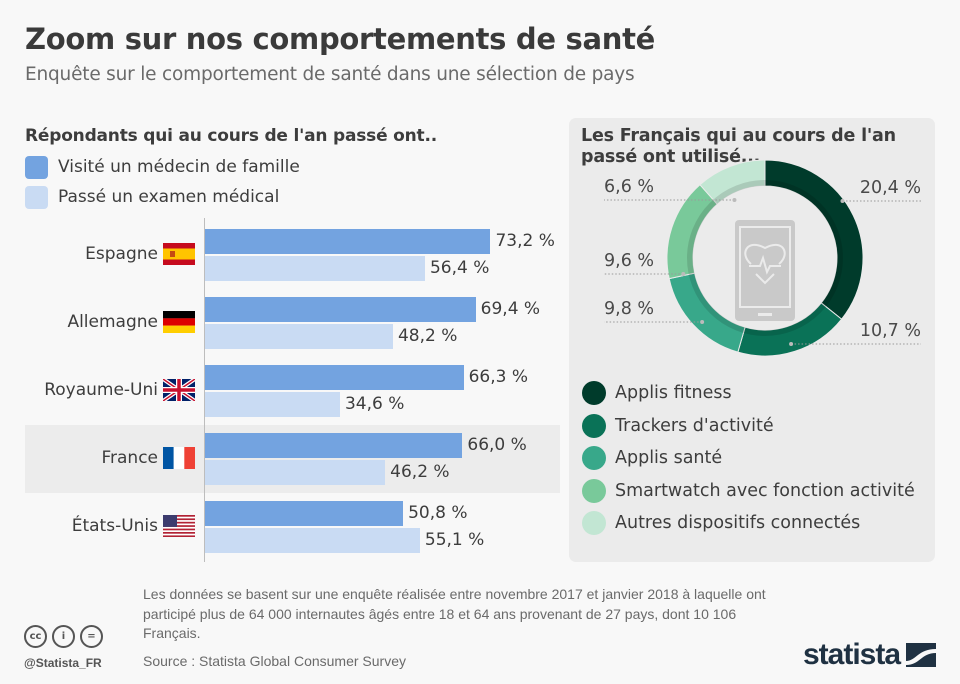 This screenshot has height=684, width=960. I want to click on attribution-icon: i, so click(63, 636).